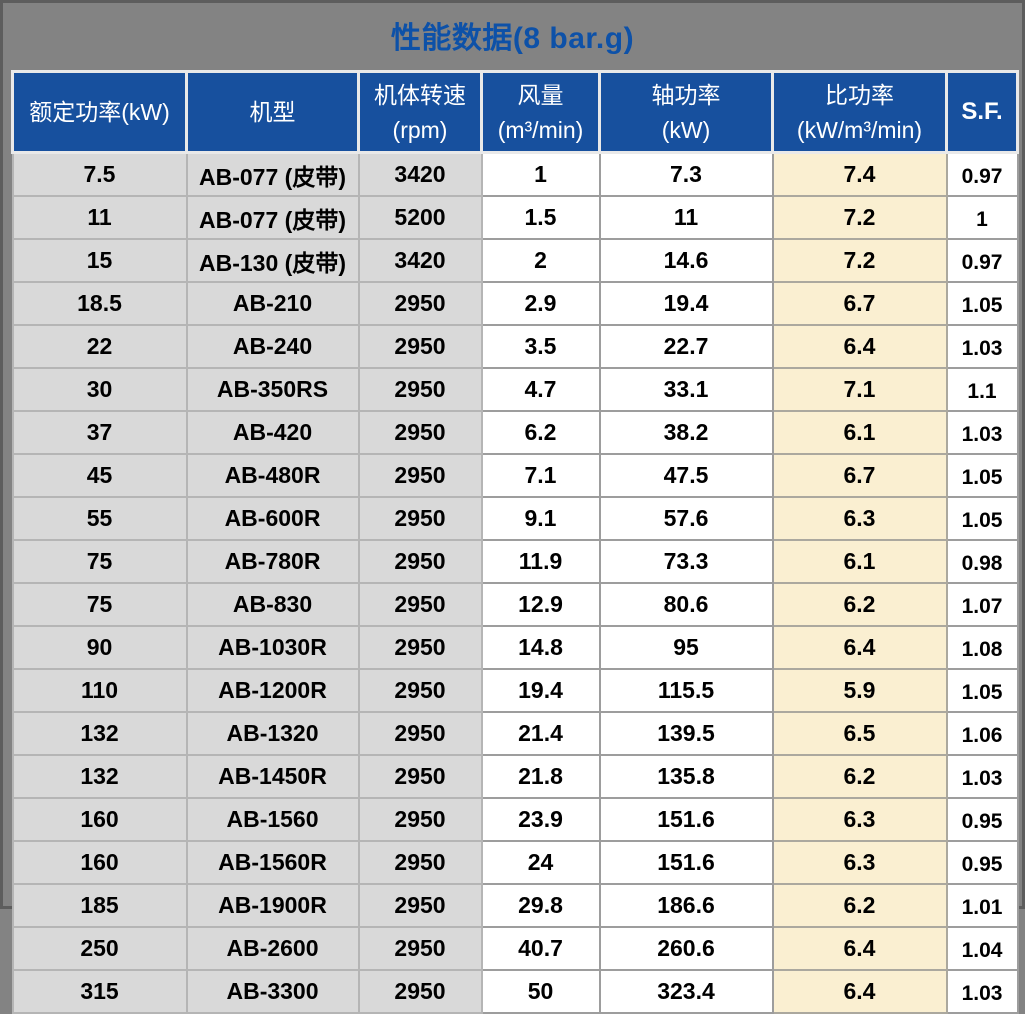  I want to click on col-header-specific-power: 比功率 (kW/m³/min), so click(859, 112).